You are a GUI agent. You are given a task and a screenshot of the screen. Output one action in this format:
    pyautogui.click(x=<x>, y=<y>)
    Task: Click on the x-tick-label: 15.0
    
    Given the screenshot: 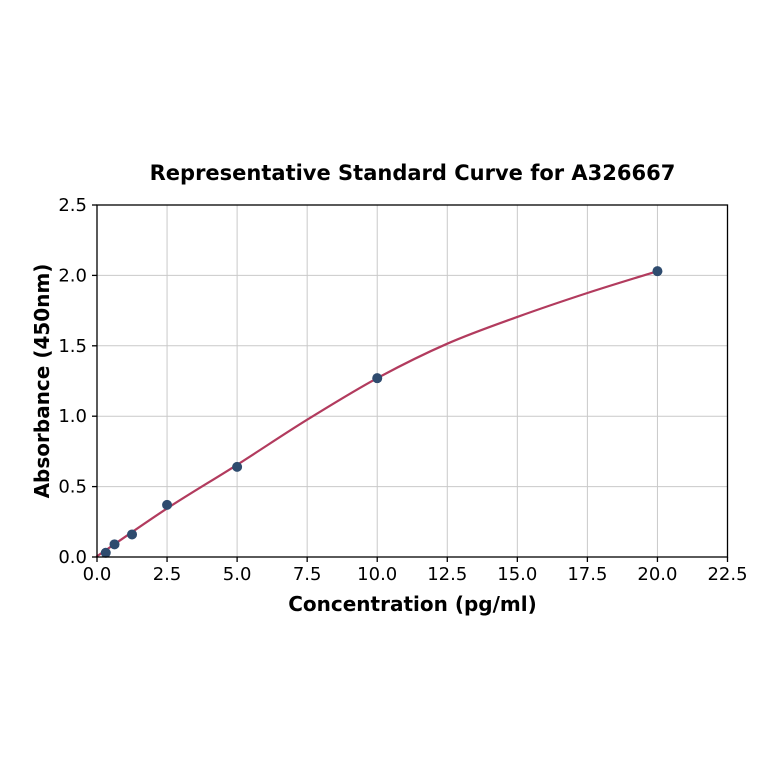 What is the action you would take?
    pyautogui.click(x=517, y=574)
    